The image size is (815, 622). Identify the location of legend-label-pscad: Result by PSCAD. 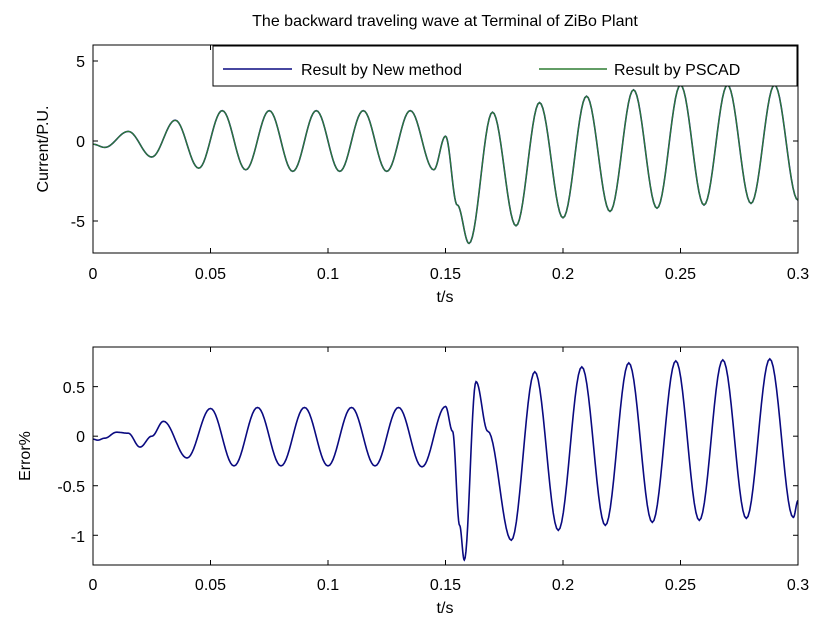
(677, 70).